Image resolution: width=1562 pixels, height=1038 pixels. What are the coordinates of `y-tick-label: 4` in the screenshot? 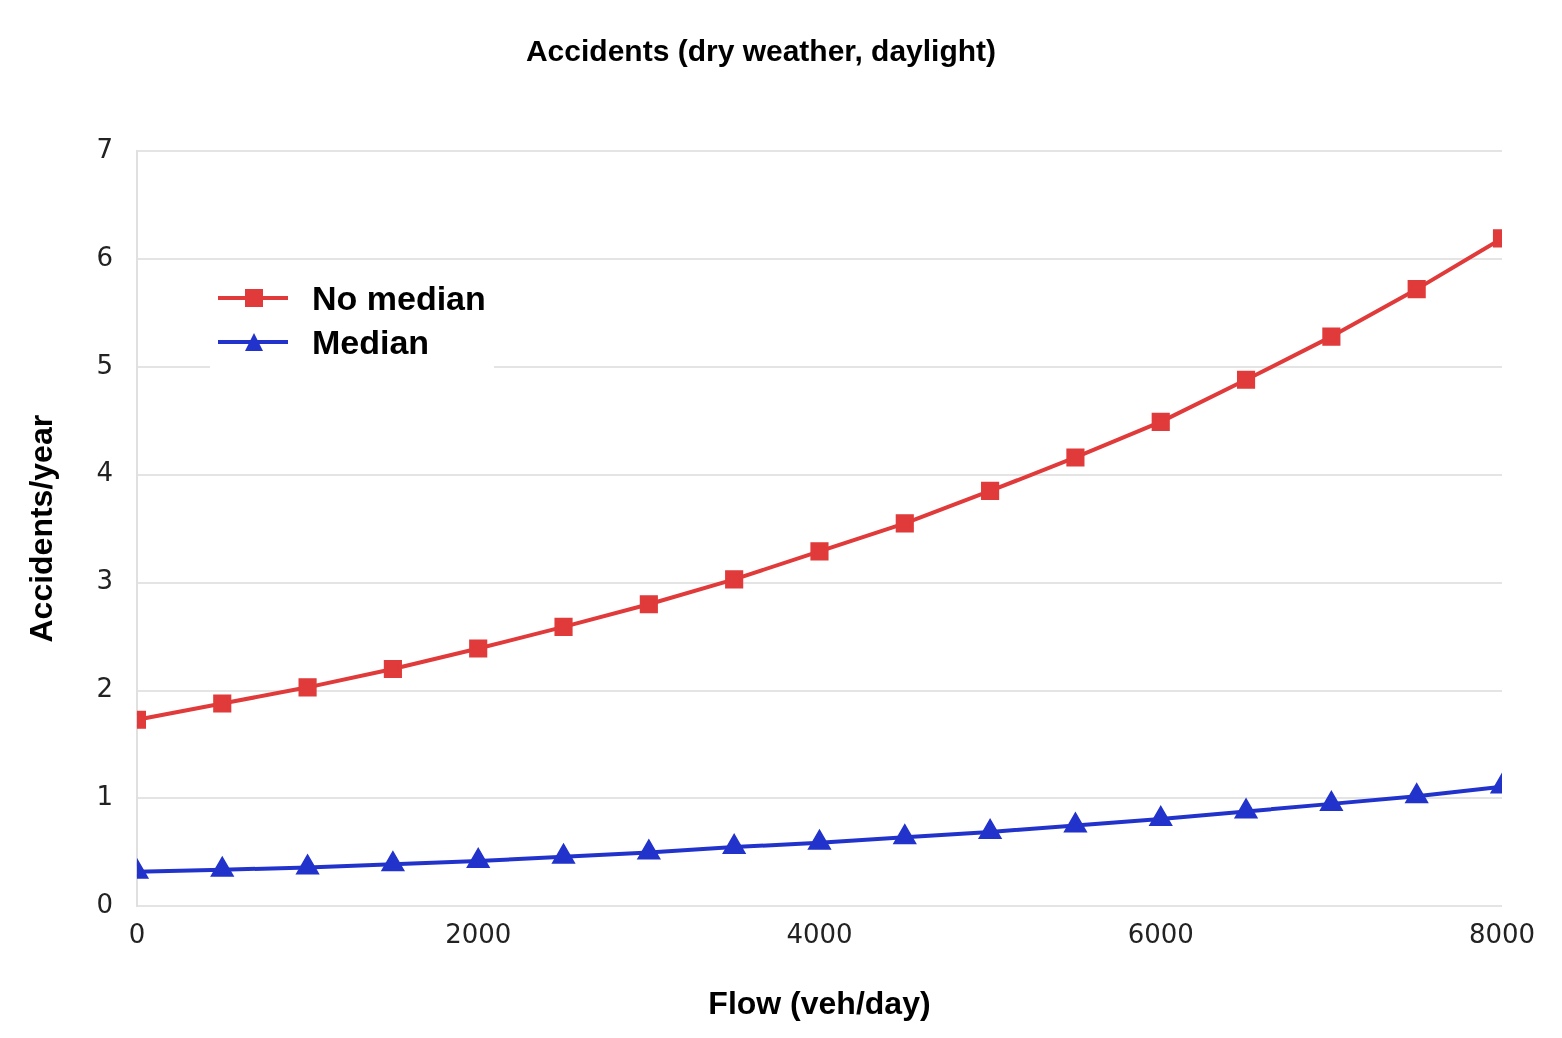 It's located at (104, 472).